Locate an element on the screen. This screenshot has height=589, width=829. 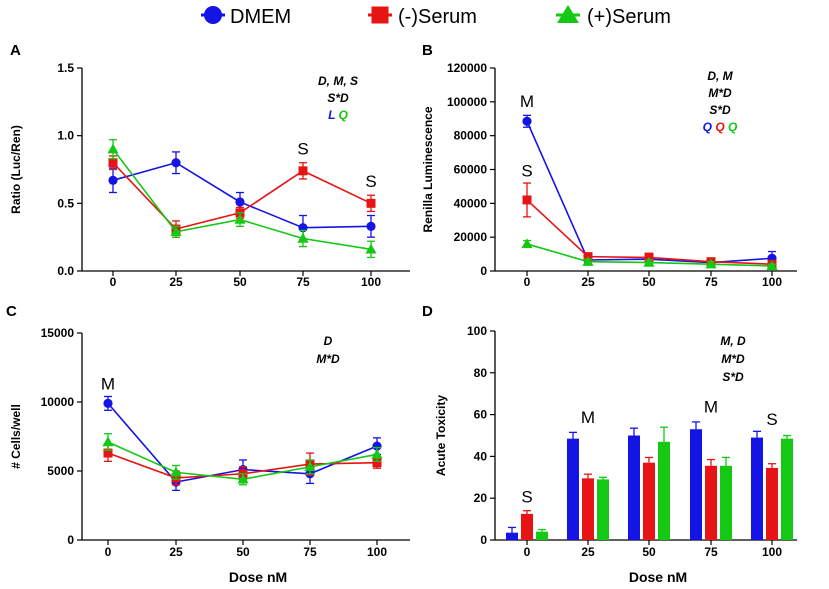
panel-b-stats-annotation: D, M is located at coordinates (720, 76).